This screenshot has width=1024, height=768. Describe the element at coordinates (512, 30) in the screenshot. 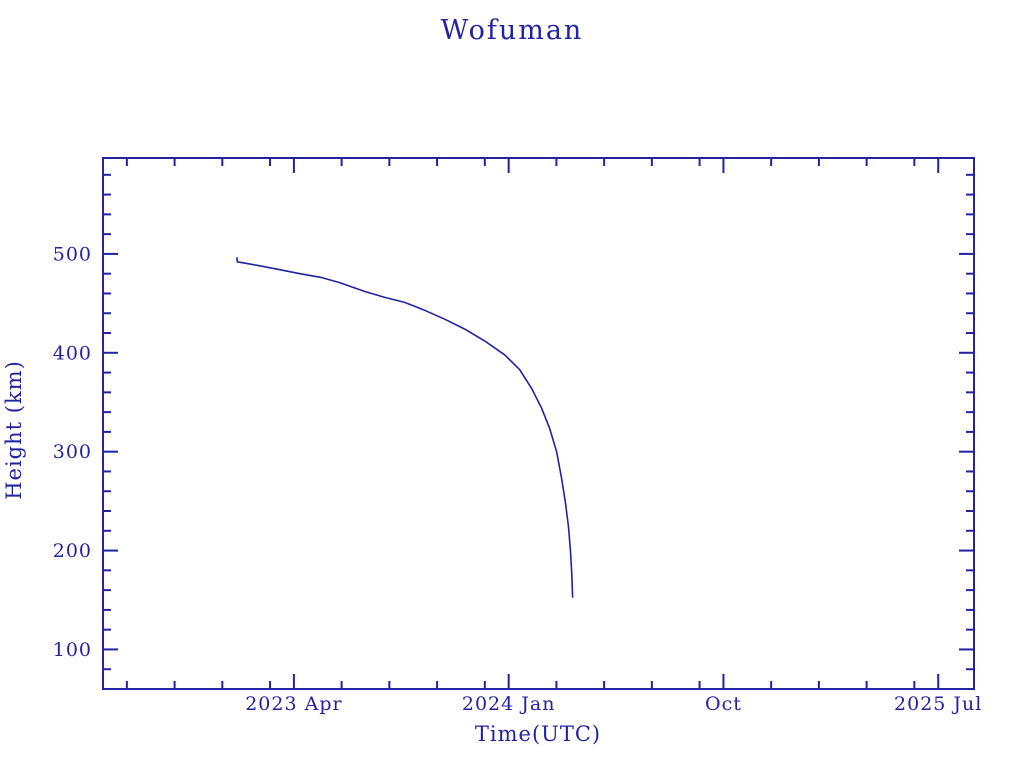

I see `chart-title: Wofuman` at that location.